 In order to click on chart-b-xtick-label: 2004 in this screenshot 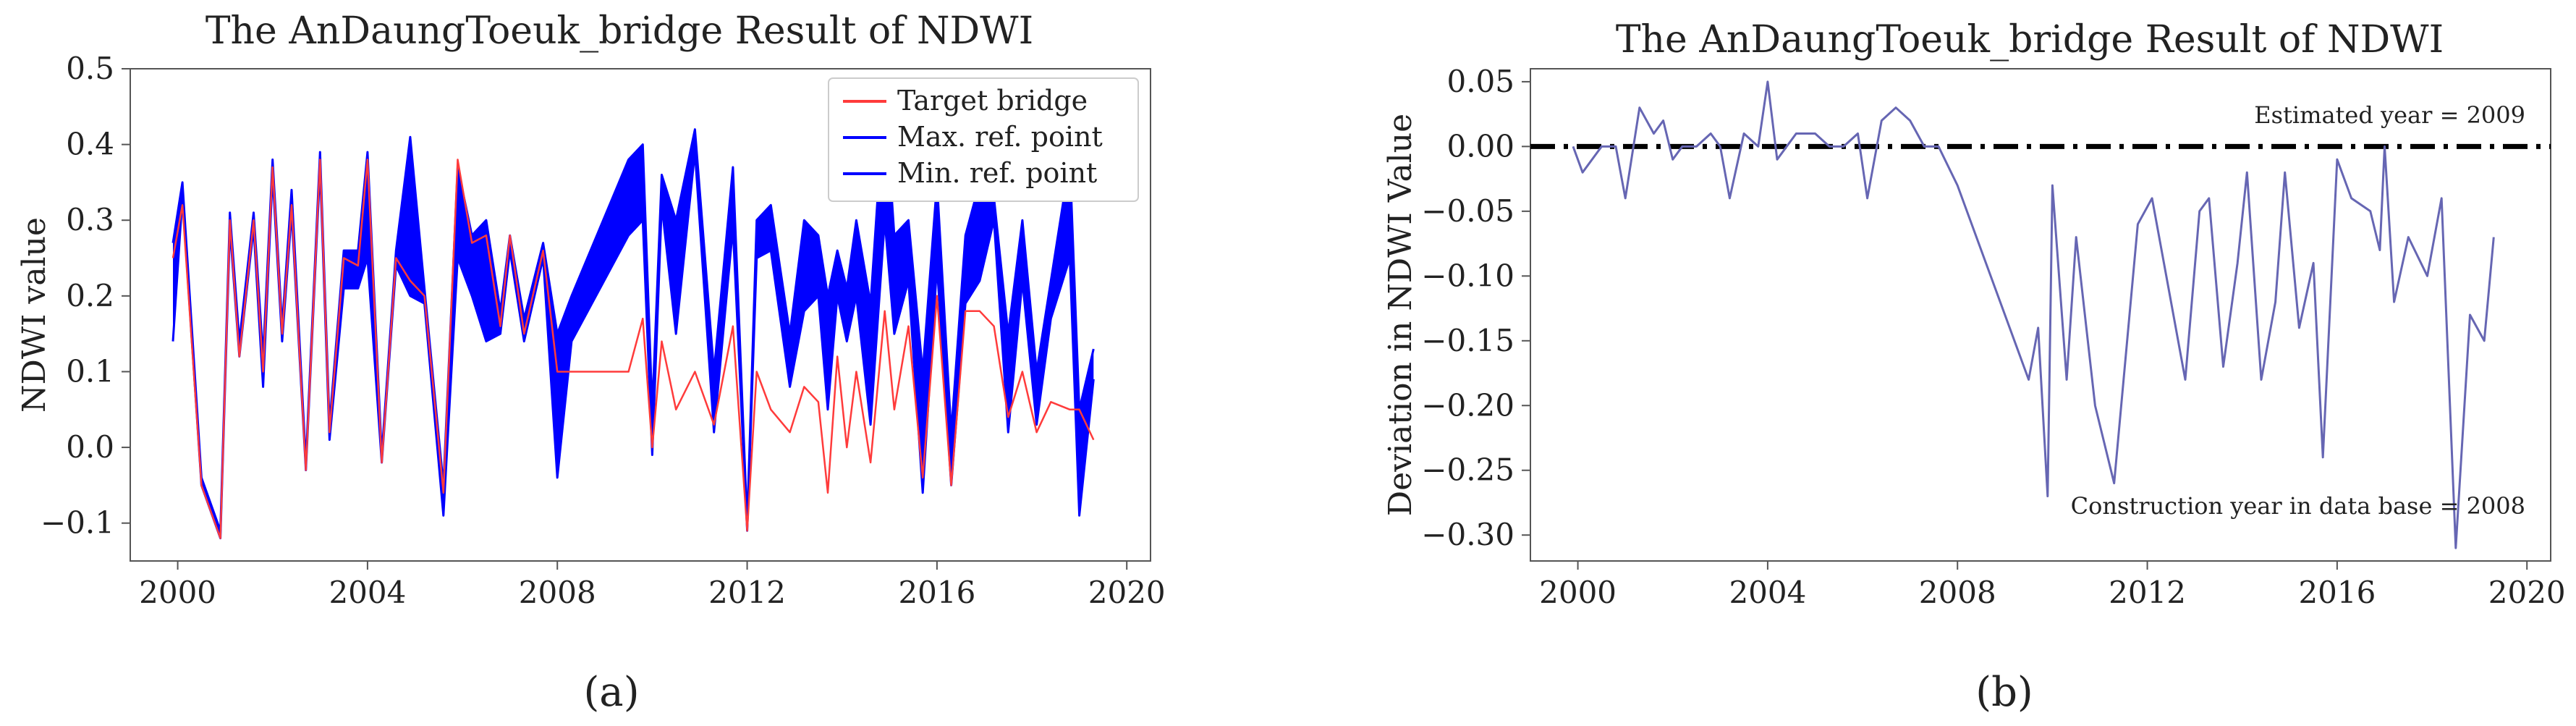, I will do `click(1767, 592)`.